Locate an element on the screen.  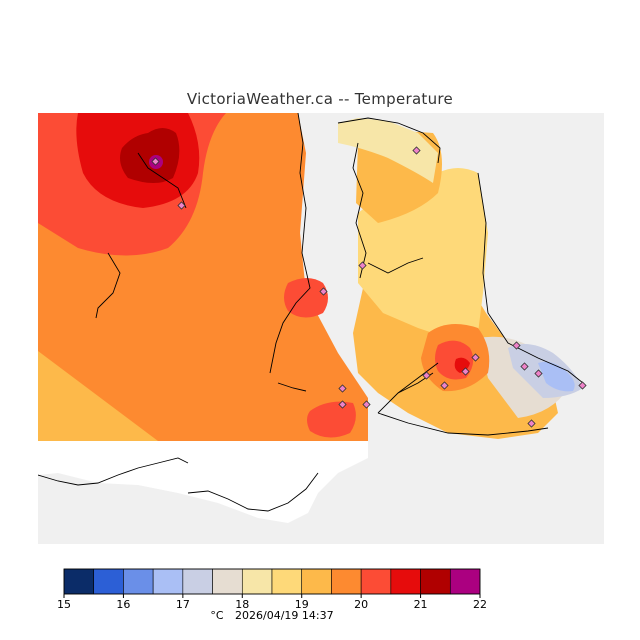
map-title: VictoriaWeather.ca -- Temperature is located at coordinates (320, 99).